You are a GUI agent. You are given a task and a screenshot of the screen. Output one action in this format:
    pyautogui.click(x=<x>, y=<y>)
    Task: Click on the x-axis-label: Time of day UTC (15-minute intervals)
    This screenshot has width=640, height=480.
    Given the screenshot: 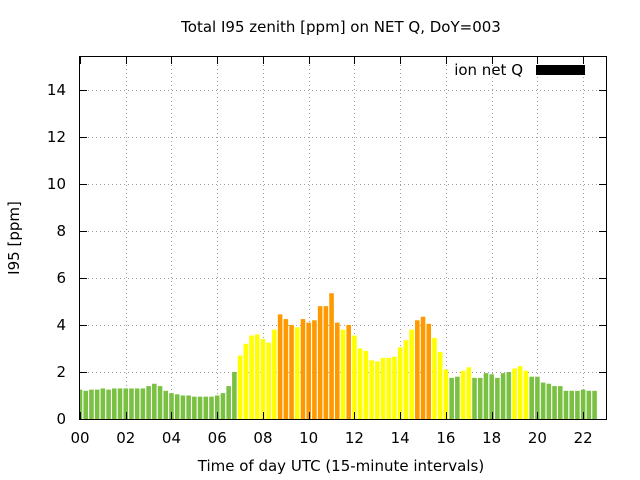 What is the action you would take?
    pyautogui.click(x=340, y=466)
    